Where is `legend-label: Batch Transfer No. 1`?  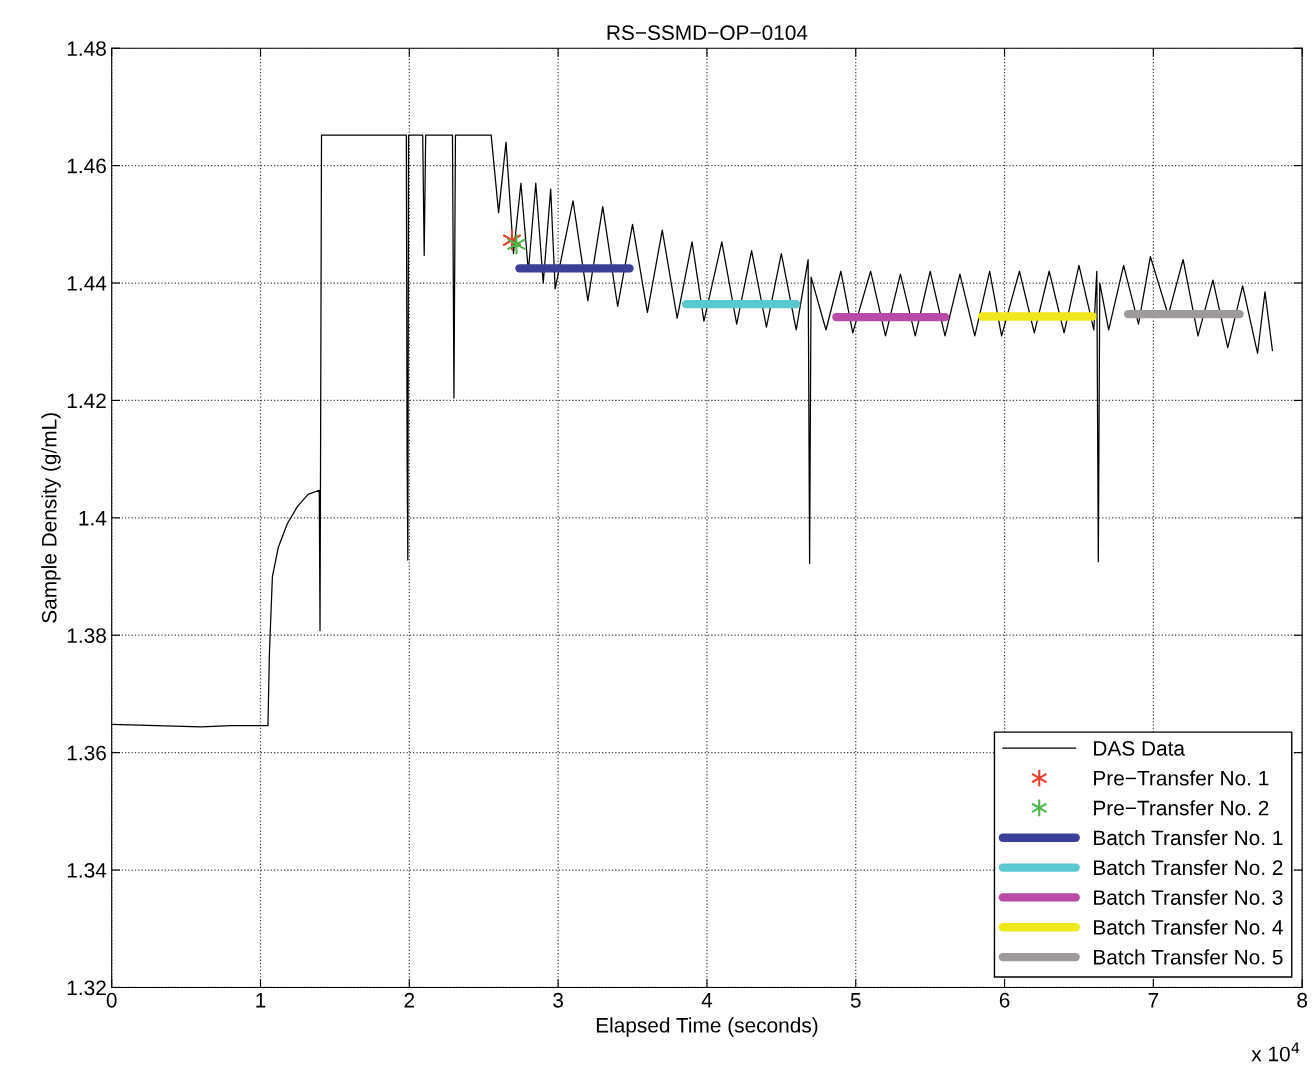
legend-label: Batch Transfer No. 1 is located at coordinates (1188, 837).